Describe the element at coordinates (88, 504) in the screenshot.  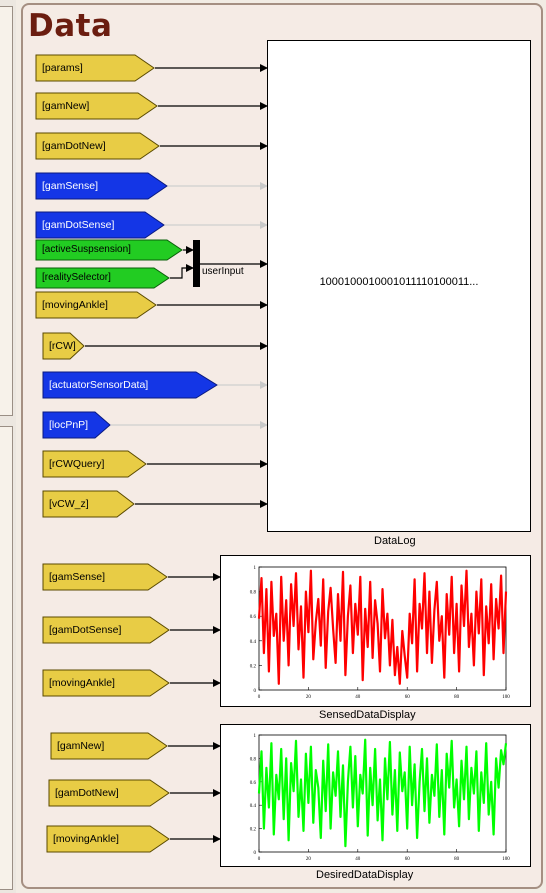
I see `goto-tag-vcw-z: [vCW_z]` at that location.